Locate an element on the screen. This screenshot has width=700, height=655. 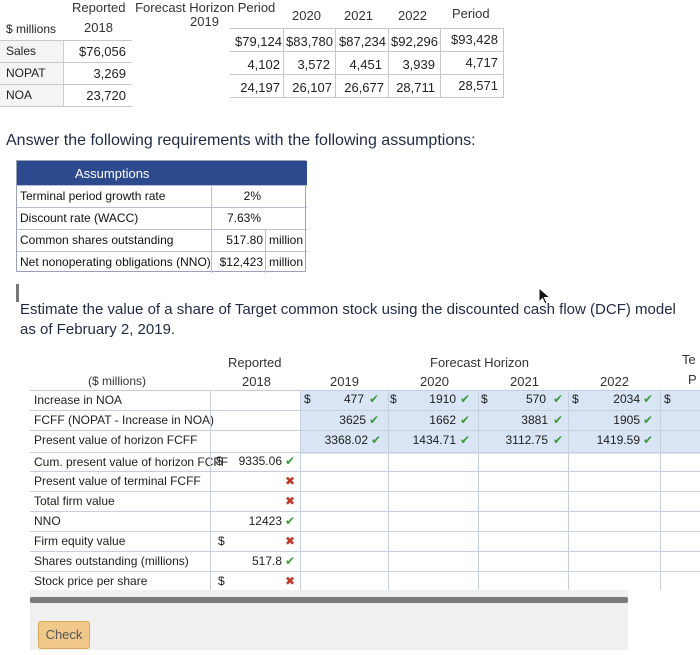
header-forecast: Forecast Horizon is located at coordinates (479, 362).